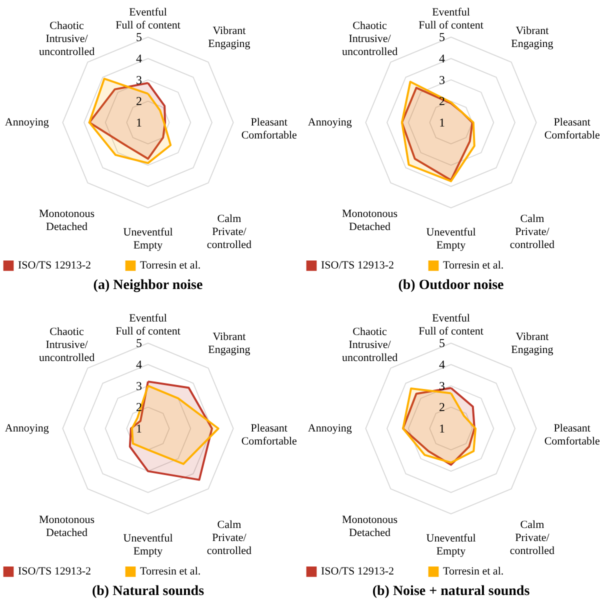  Describe the element at coordinates (148, 591) in the screenshot. I see `text: (b) Natural sounds` at that location.